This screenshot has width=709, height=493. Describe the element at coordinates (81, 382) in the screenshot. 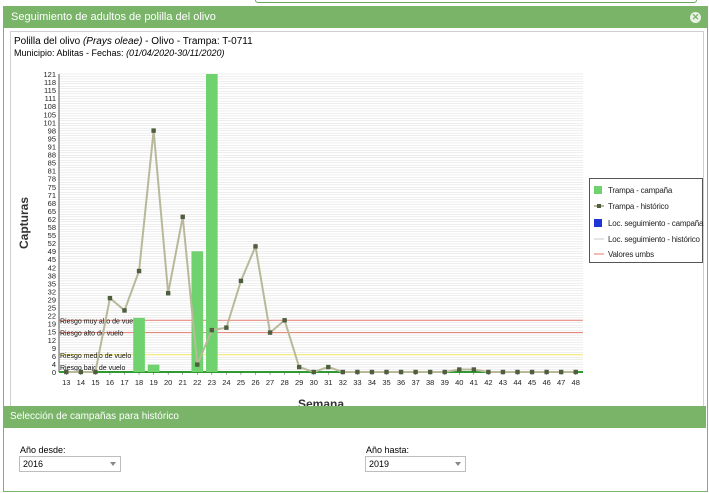

I see `x-tick-label: 14` at that location.